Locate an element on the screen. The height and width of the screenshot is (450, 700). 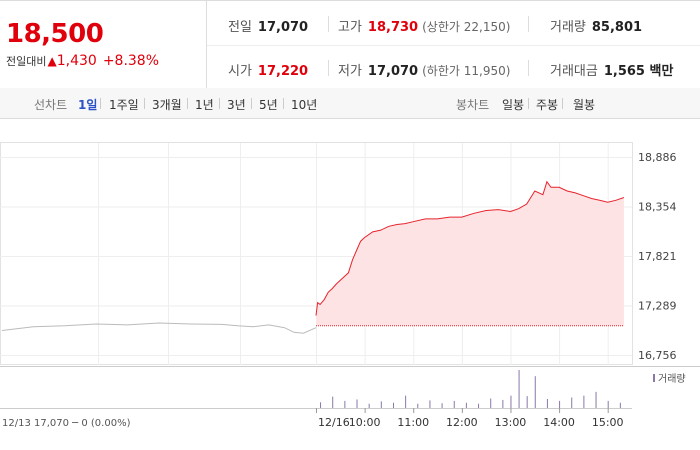
day-high: 고가 18,730 (상한가 22,150) is located at coordinates (424, 27).